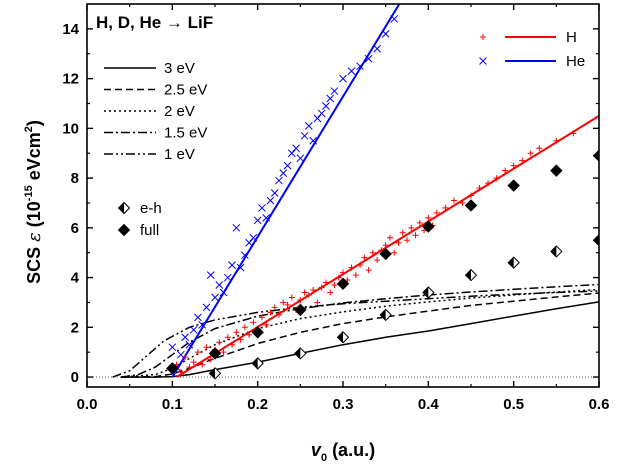 This screenshot has width=639, height=468. What do you see at coordinates (575, 61) in the screenshot?
I see `legend-right-label-1: He` at bounding box center [575, 61].